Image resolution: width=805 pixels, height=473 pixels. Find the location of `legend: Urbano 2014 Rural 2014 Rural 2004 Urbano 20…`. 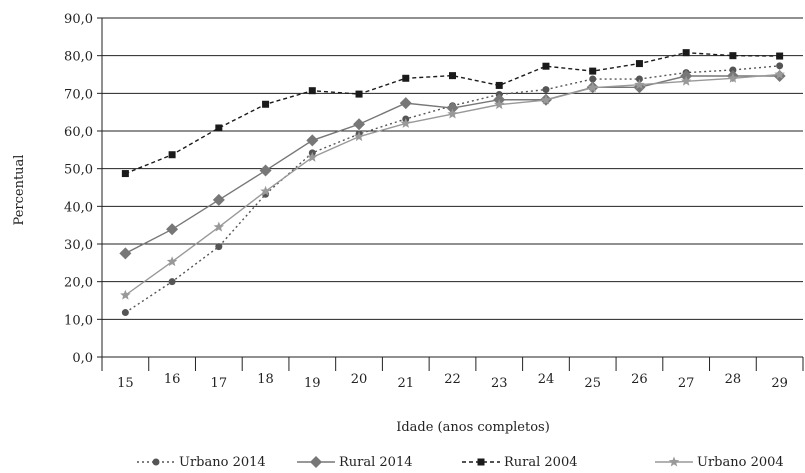

legend: Urbano 2014 Rural 2014 Rural 2004 Urbano 20… is located at coordinates (460, 462).